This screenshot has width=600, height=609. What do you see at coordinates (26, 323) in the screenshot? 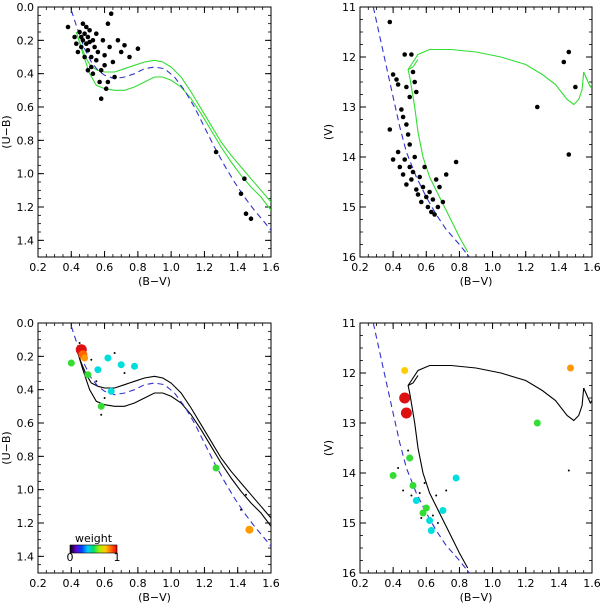
I see `y-tick-label: 0.0` at bounding box center [26, 323].